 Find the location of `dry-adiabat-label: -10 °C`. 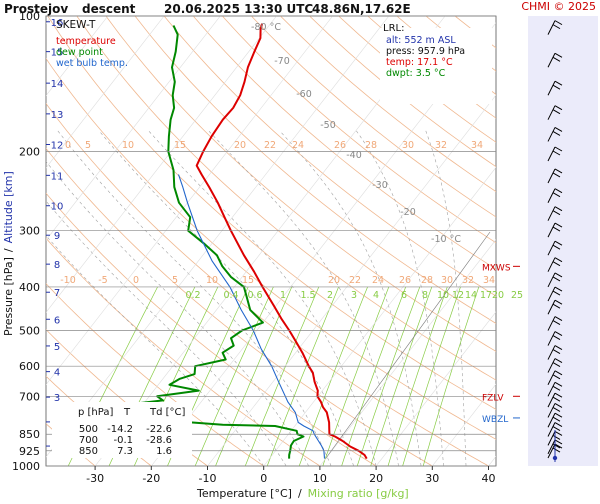

dry-adiabat-label: -10 °C is located at coordinates (446, 239).